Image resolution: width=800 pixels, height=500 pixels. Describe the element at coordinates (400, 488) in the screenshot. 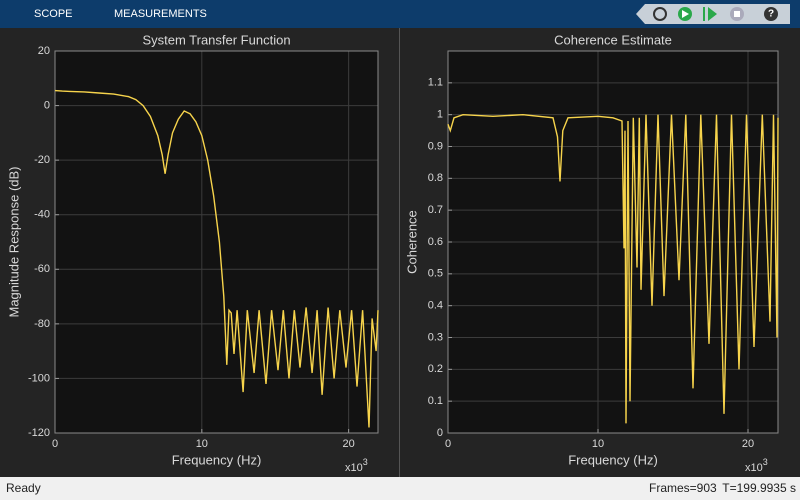

I see `status-bar` at that location.